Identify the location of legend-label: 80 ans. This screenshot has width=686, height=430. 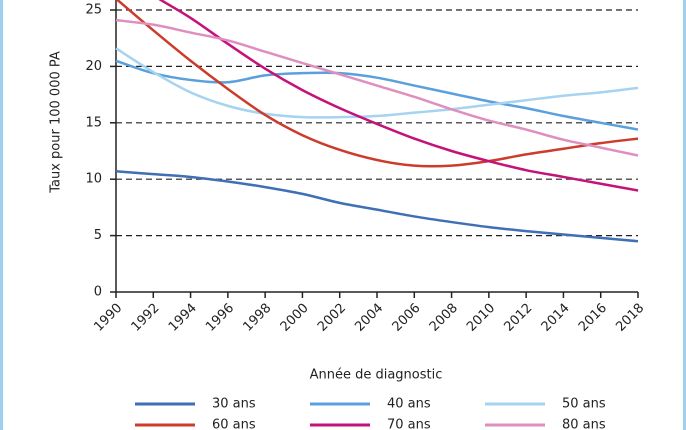
(584, 424).